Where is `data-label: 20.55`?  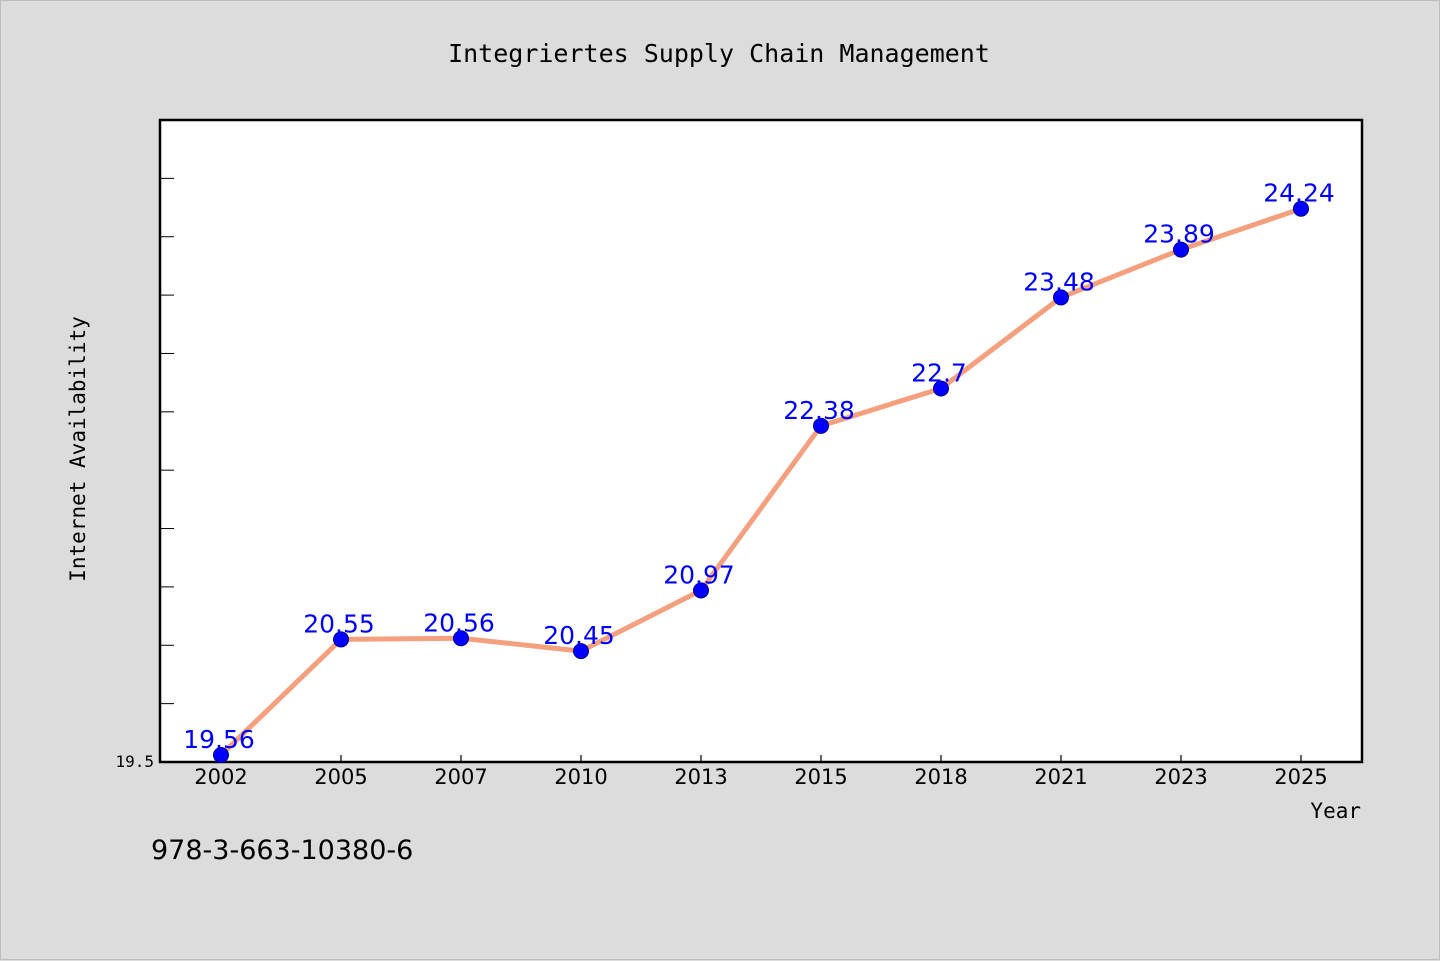
data-label: 20.55 is located at coordinates (339, 623).